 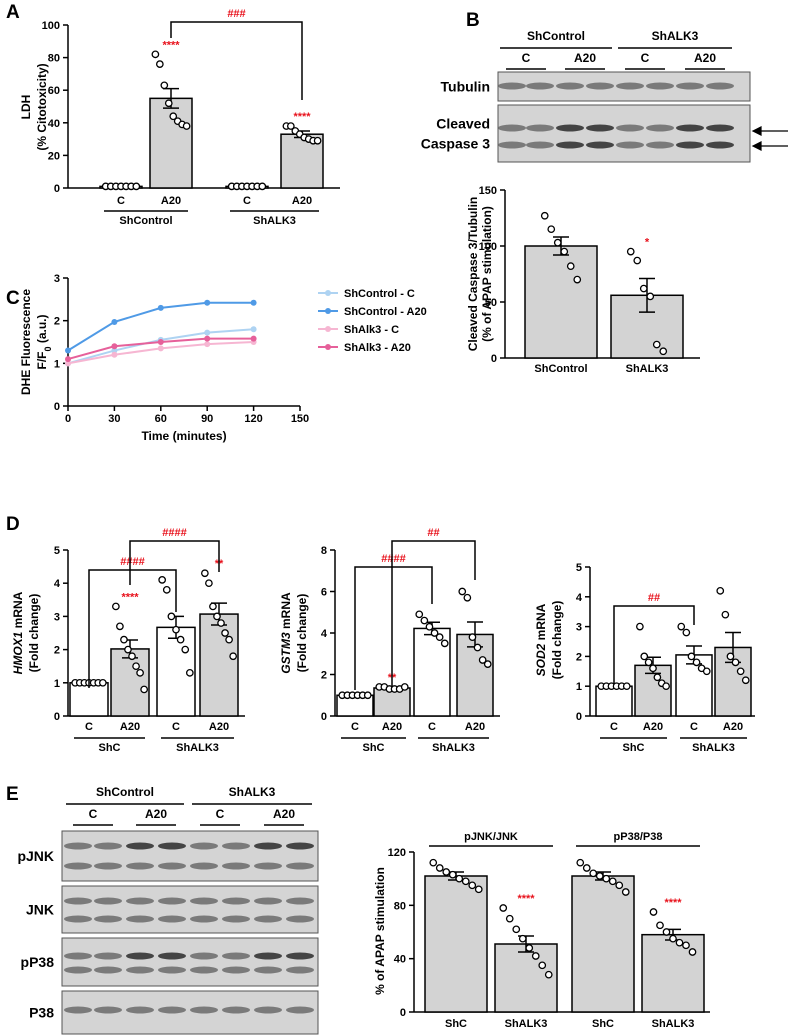 What do you see at coordinates (324, 634) in the screenshot?
I see `y-tick-label: 4` at bounding box center [324, 634].